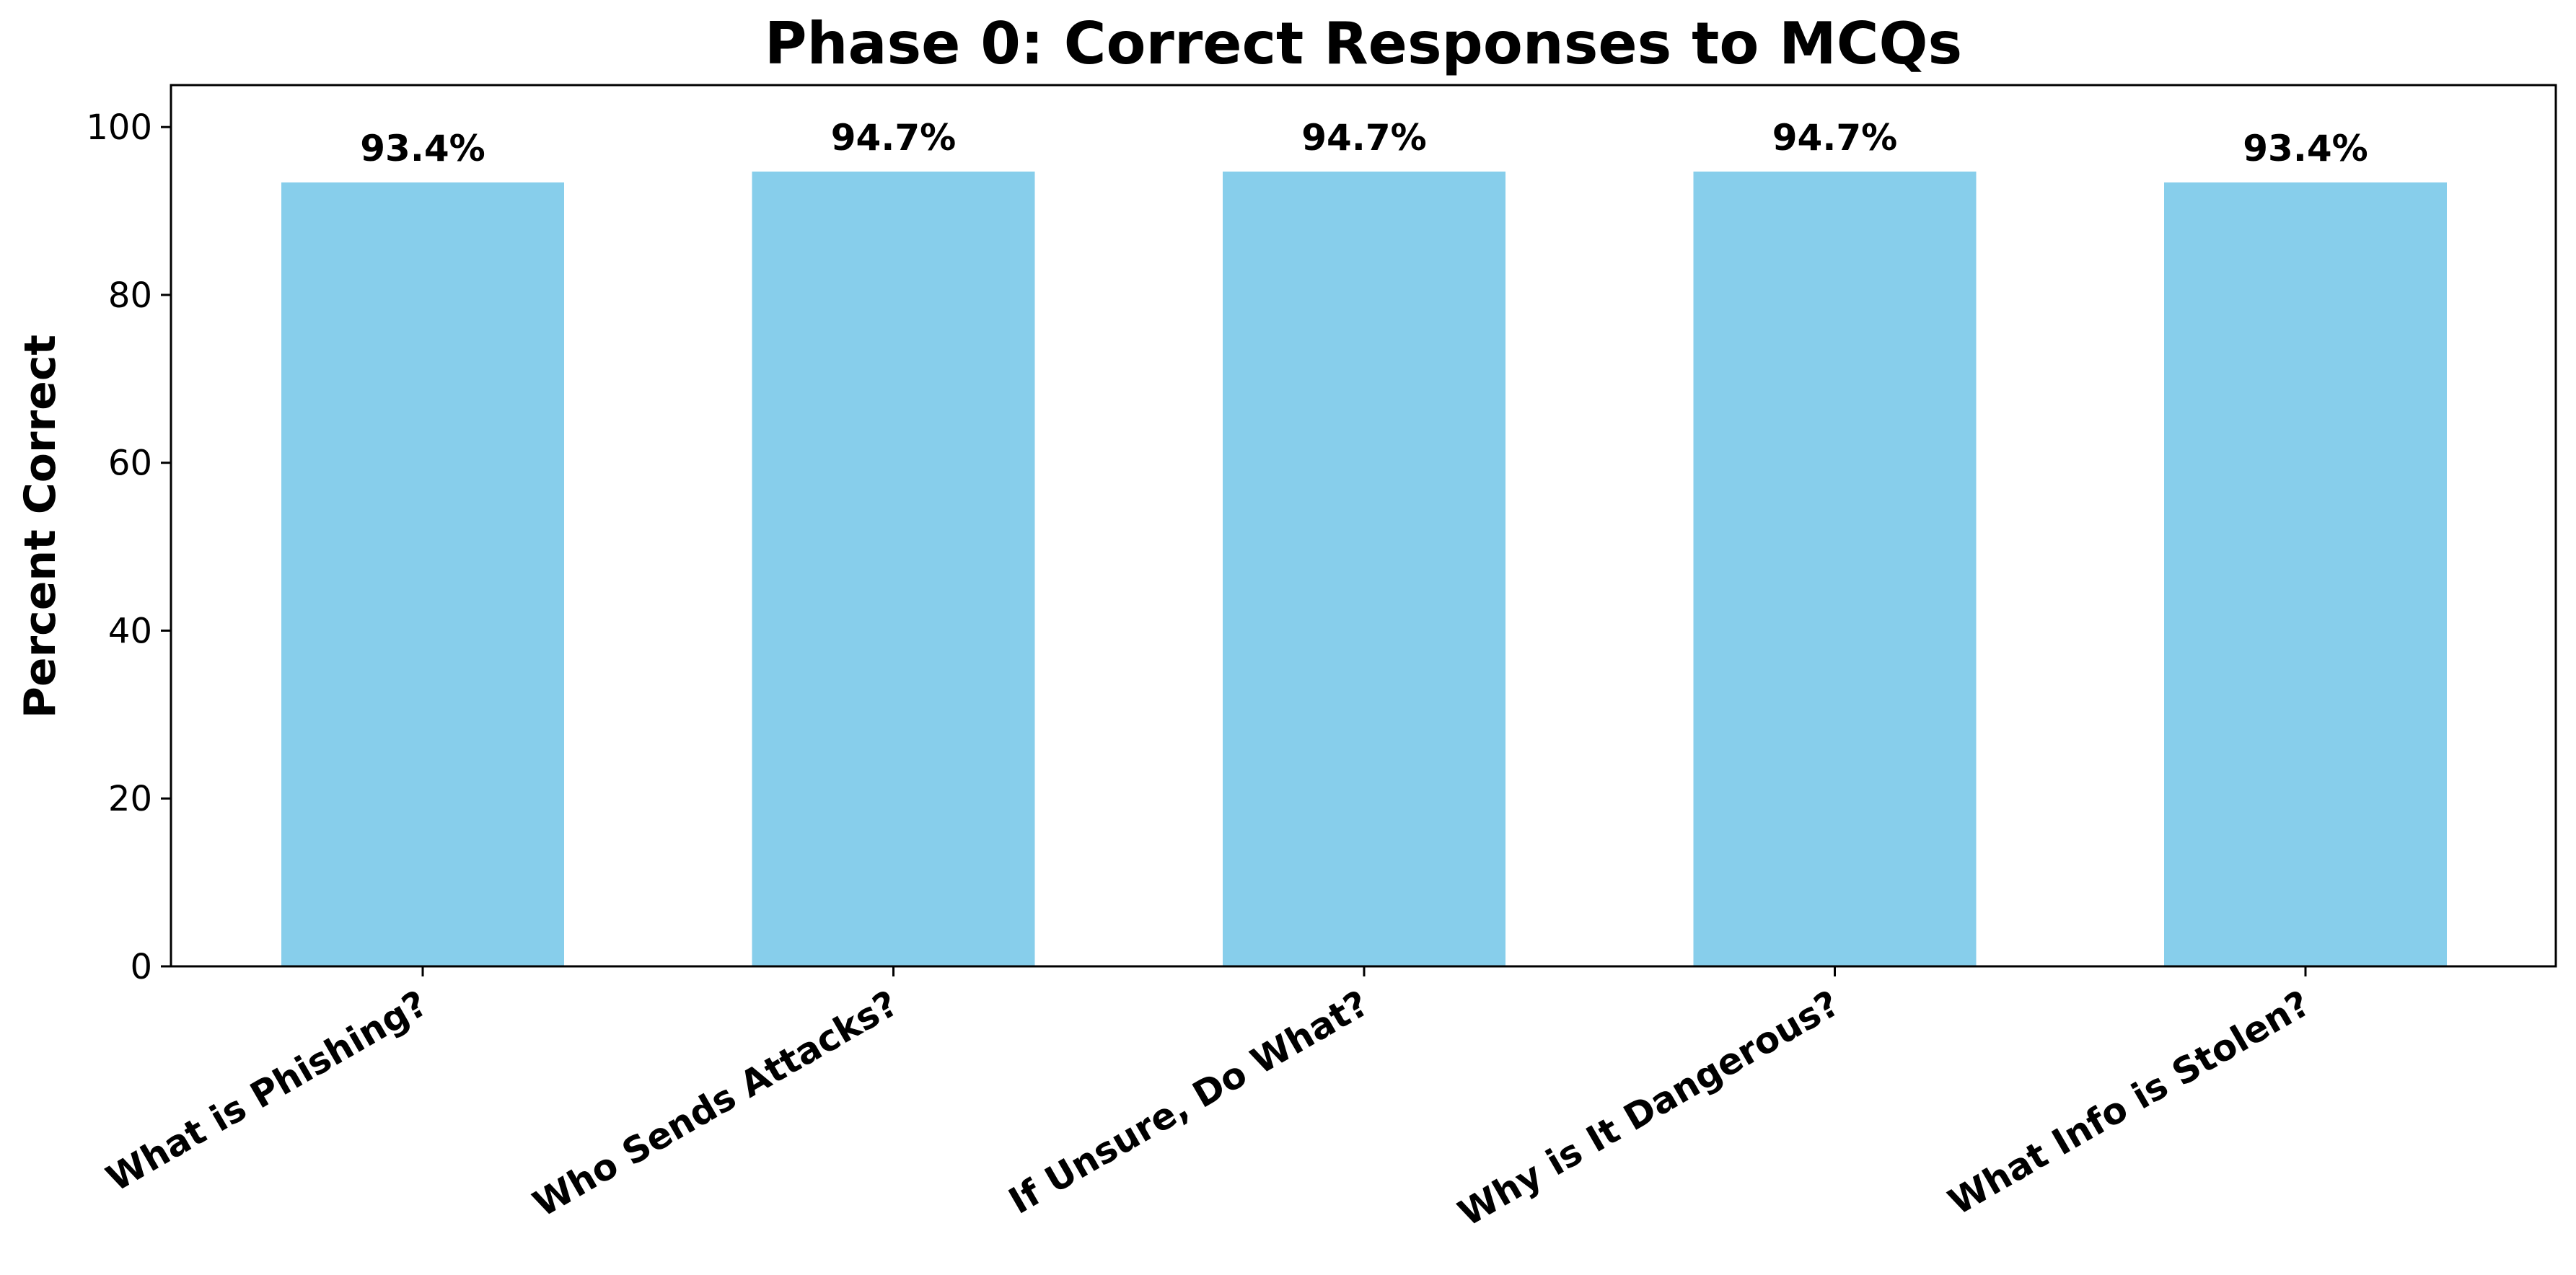 This screenshot has height=1275, width=2576. What do you see at coordinates (1189, 1102) in the screenshot?
I see `x-tick-label: If Unsure, Do What?` at bounding box center [1189, 1102].